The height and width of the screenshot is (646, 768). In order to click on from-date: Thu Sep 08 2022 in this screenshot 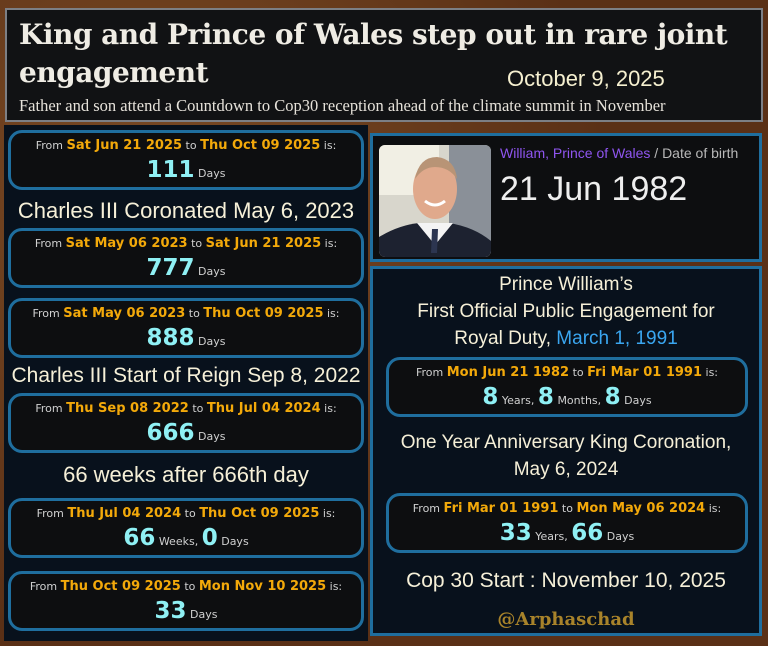, I will do `click(127, 408)`.